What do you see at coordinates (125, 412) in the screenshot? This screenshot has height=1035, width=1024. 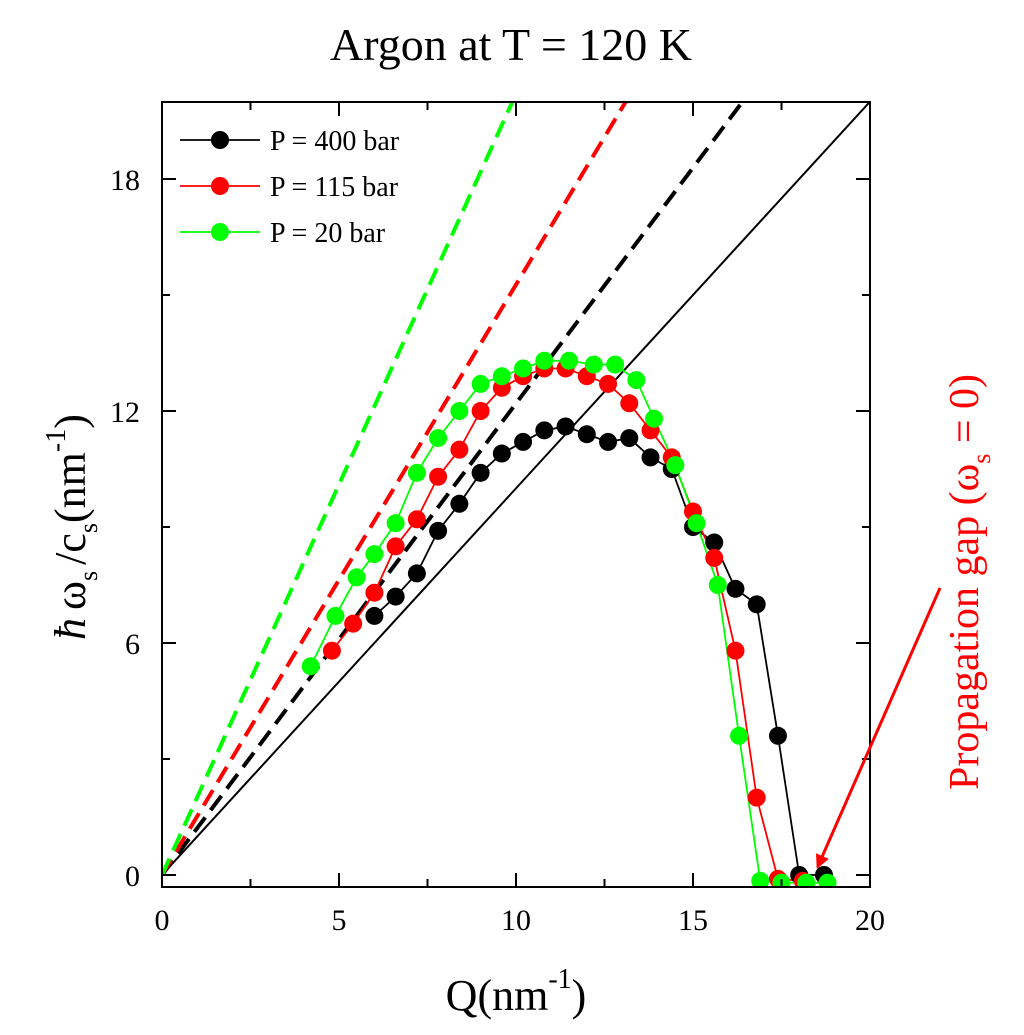 I see `y-tick-label: 12` at bounding box center [125, 412].